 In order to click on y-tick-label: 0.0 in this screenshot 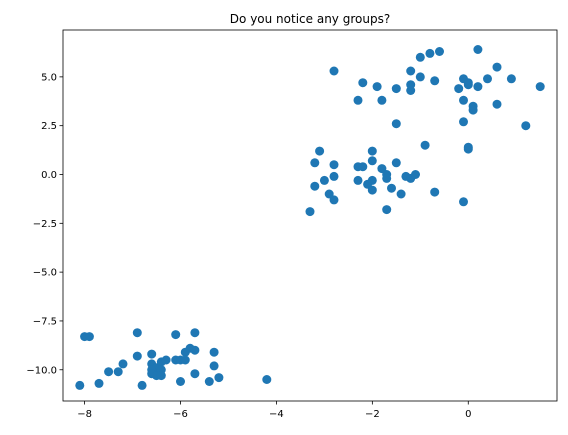, I will do `click(49, 175)`.